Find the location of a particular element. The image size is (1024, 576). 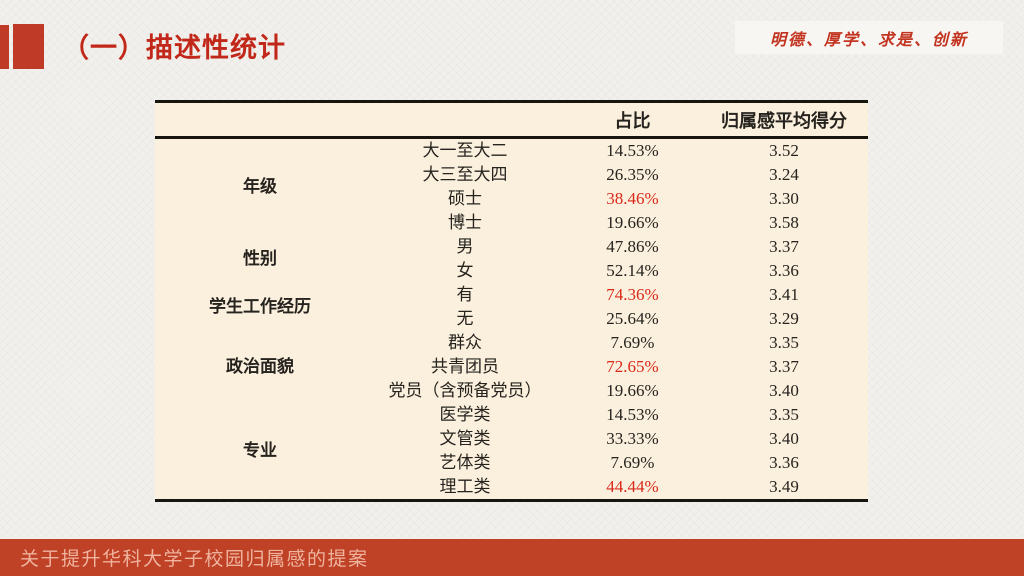

score-cell: 3.24 is located at coordinates (784, 174).